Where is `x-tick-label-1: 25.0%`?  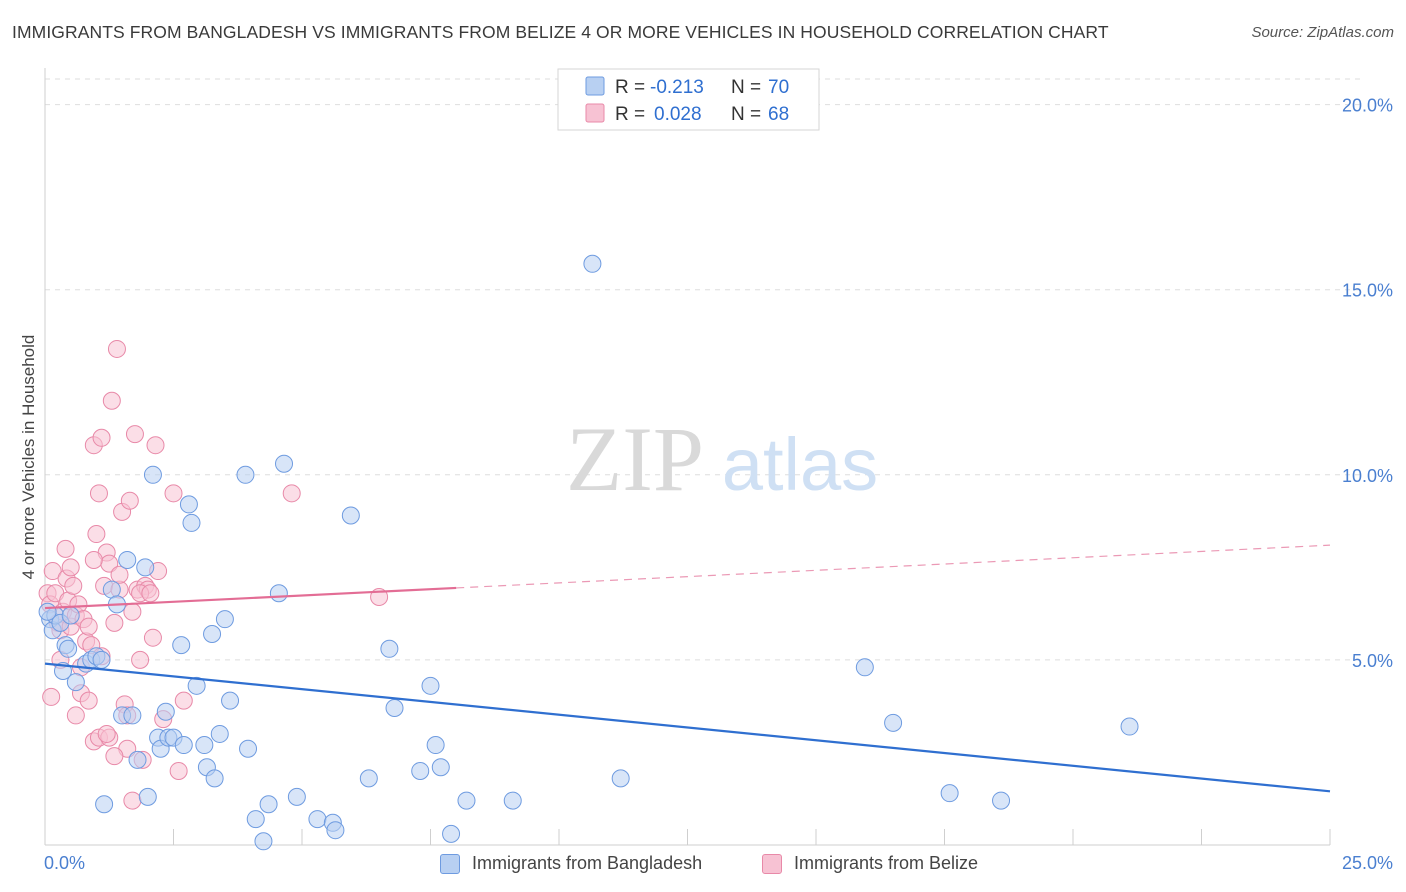 x-tick-label-1: 25.0% is located at coordinates (1367, 863).